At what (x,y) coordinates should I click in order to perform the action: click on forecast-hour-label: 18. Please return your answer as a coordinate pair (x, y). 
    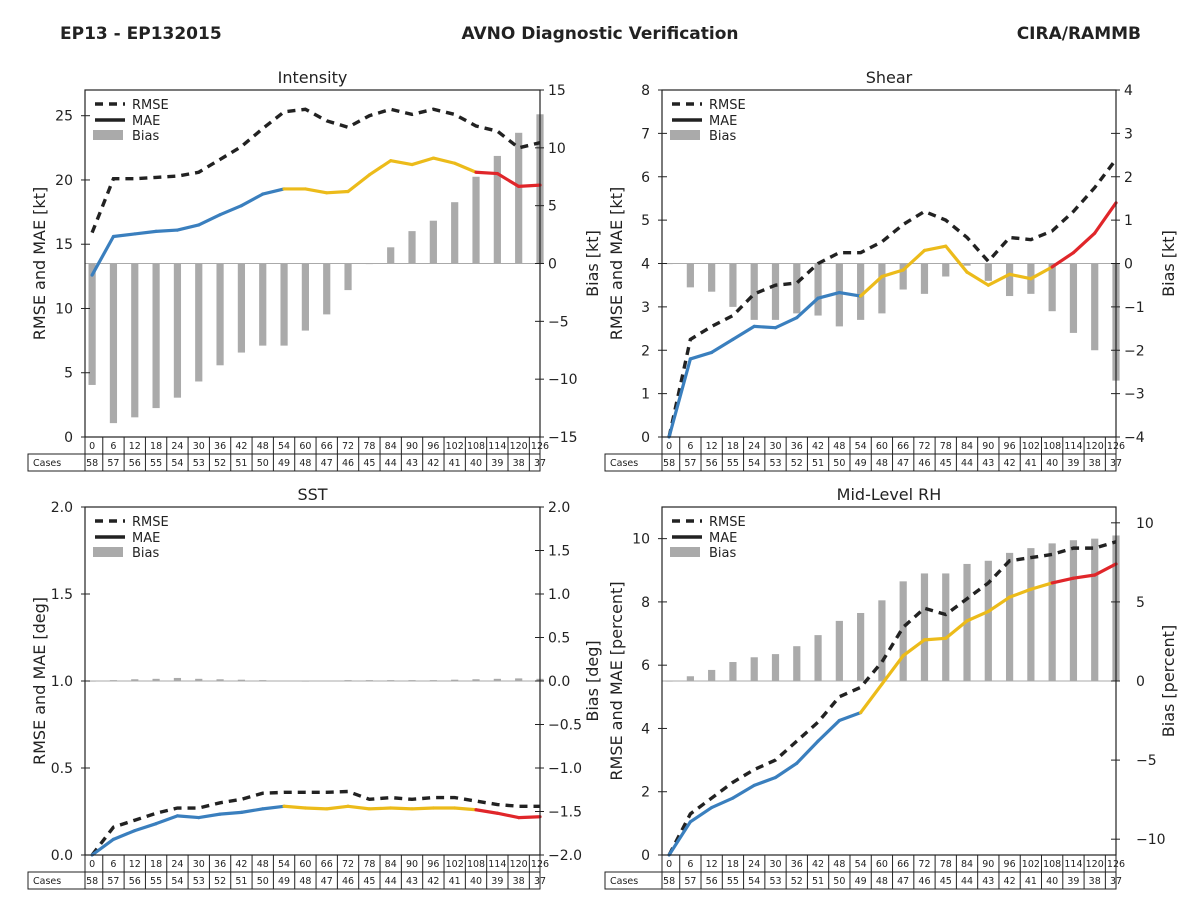
    Looking at the image, I should click on (733, 864).